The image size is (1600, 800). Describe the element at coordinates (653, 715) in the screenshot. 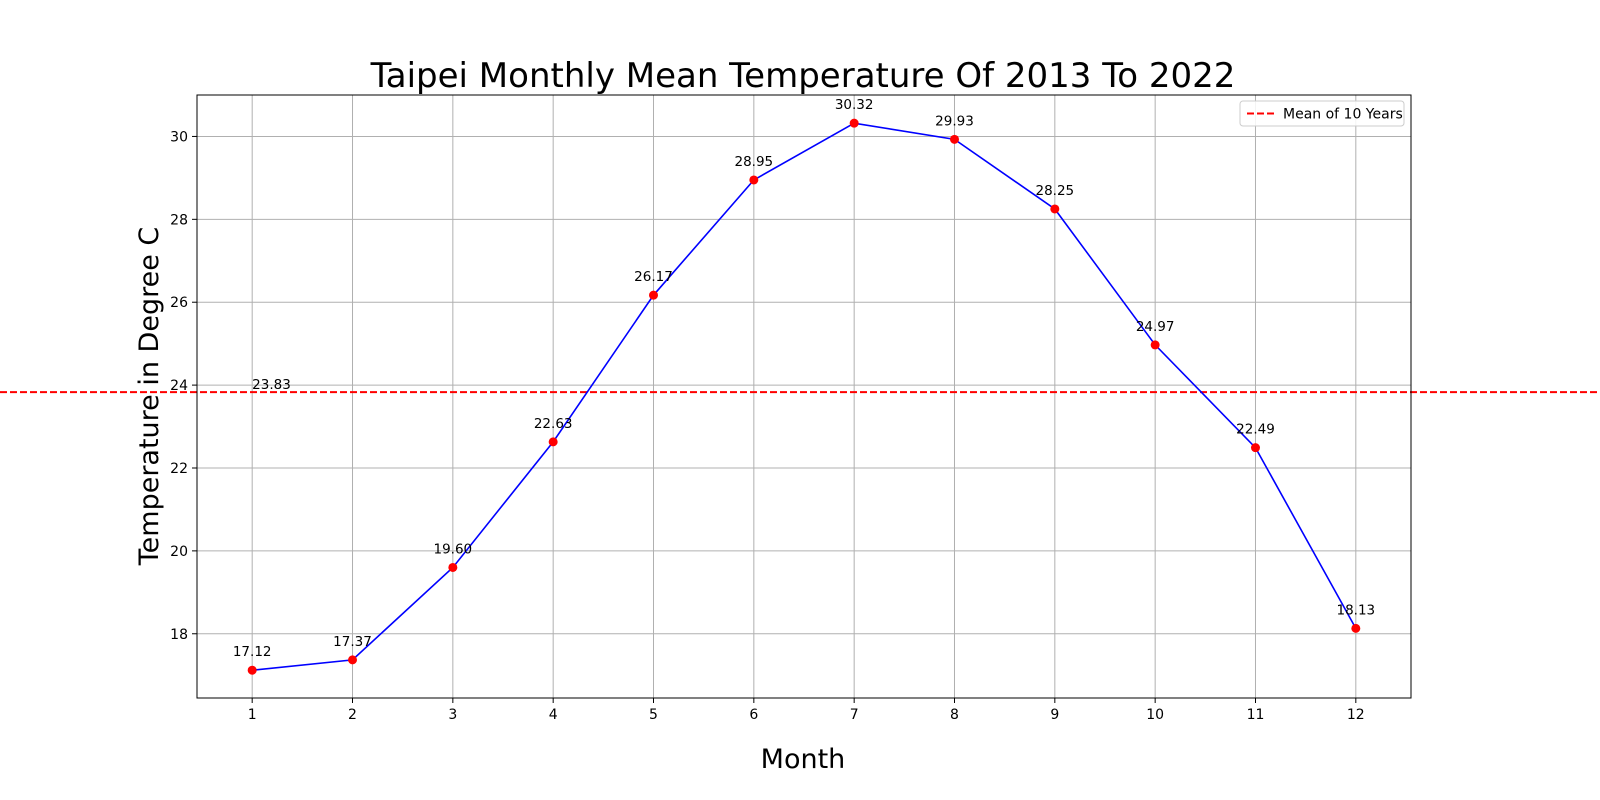

I see `x-tick-label: 5` at that location.